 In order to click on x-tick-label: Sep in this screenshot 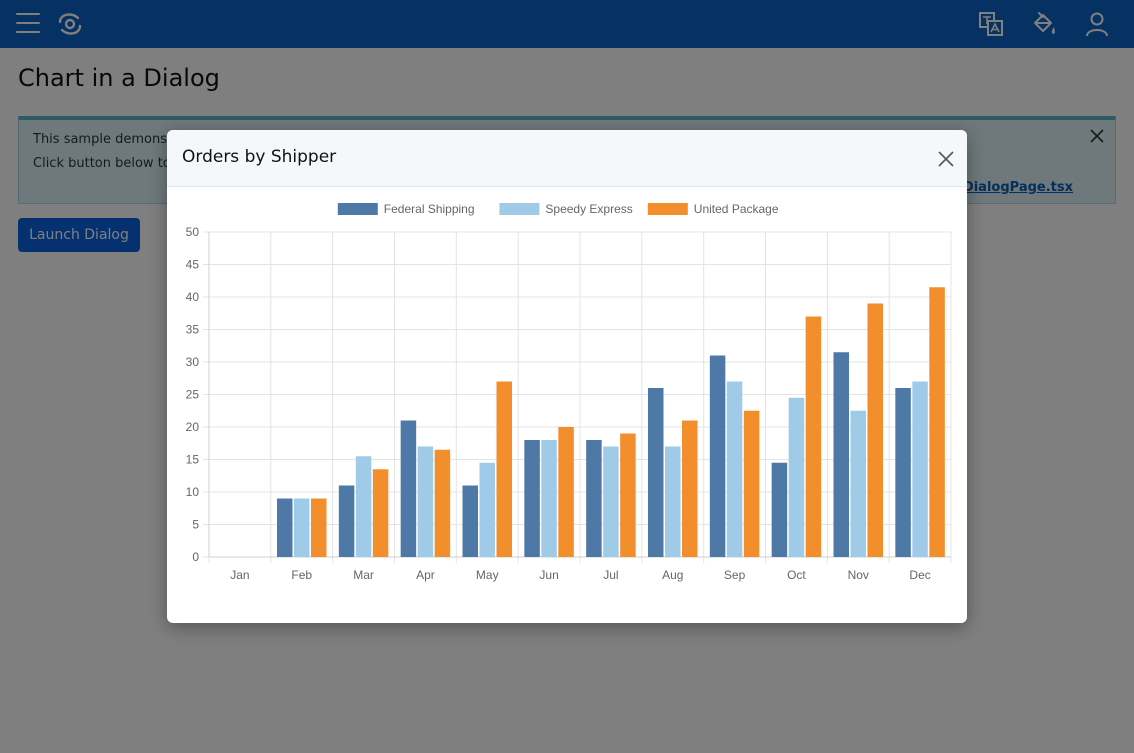, I will do `click(735, 575)`.